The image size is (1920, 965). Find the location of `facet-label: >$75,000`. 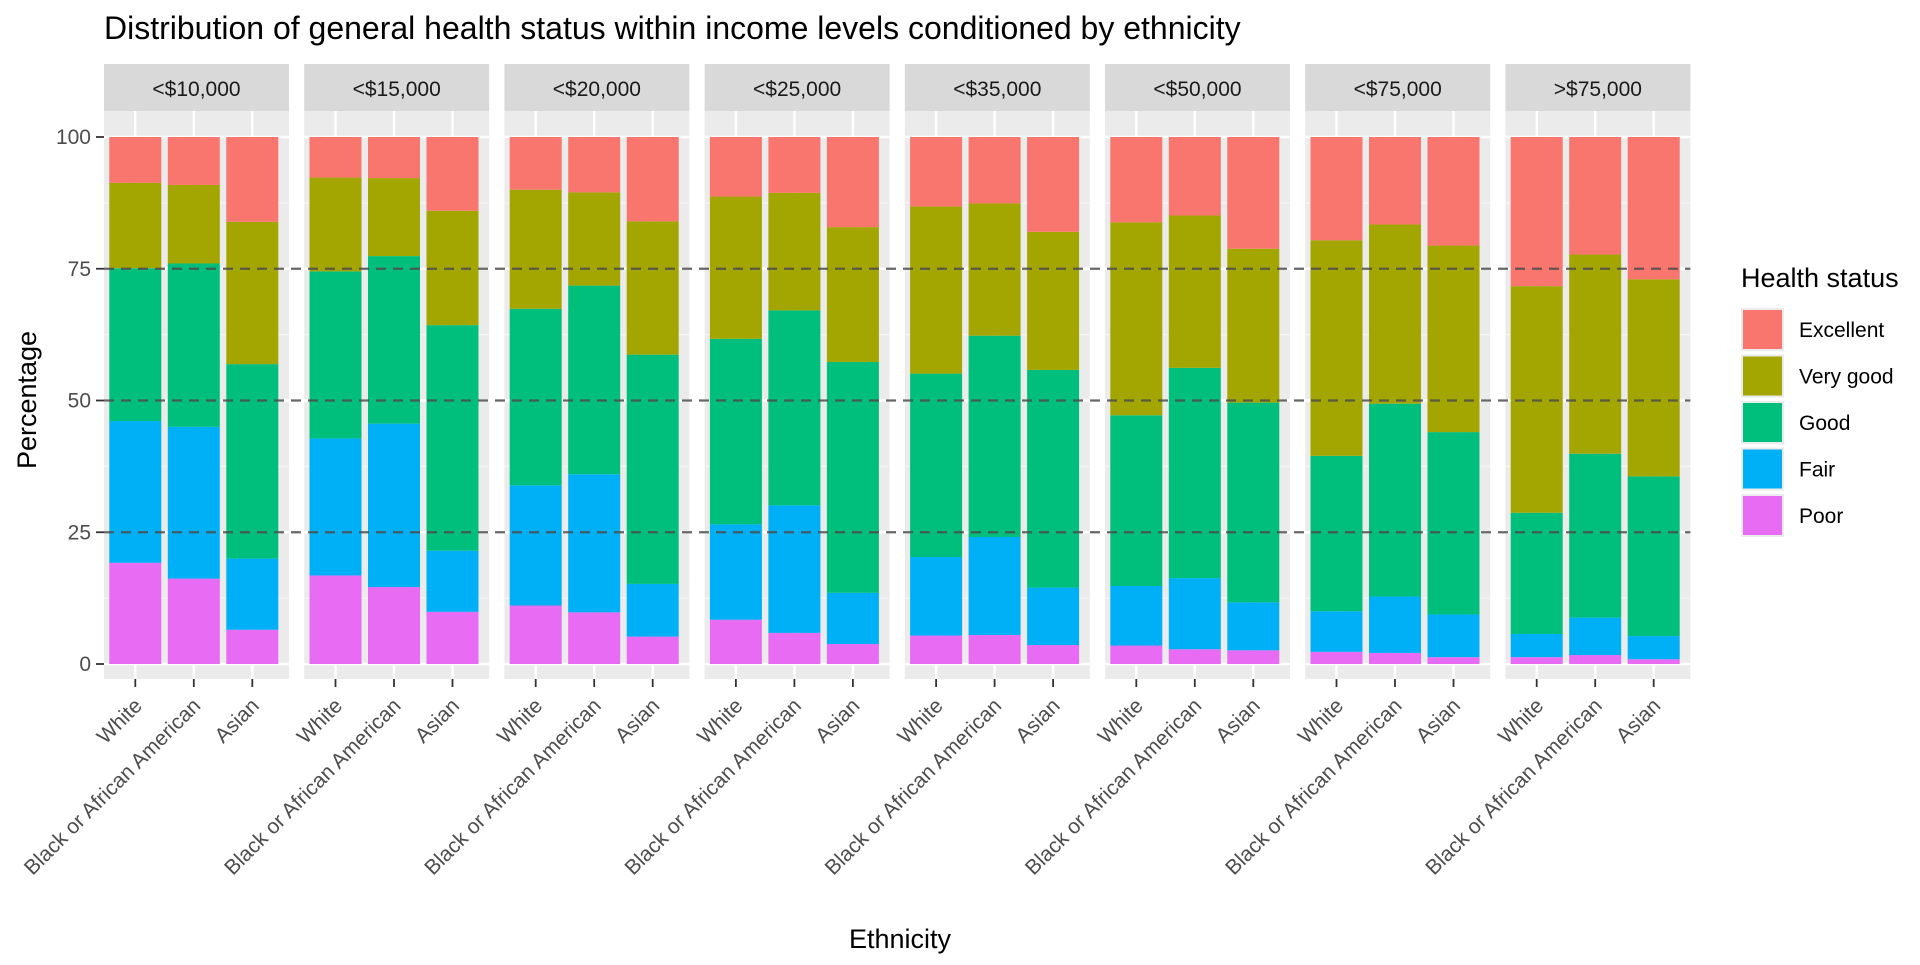

facet-label: >$75,000 is located at coordinates (1598, 89).